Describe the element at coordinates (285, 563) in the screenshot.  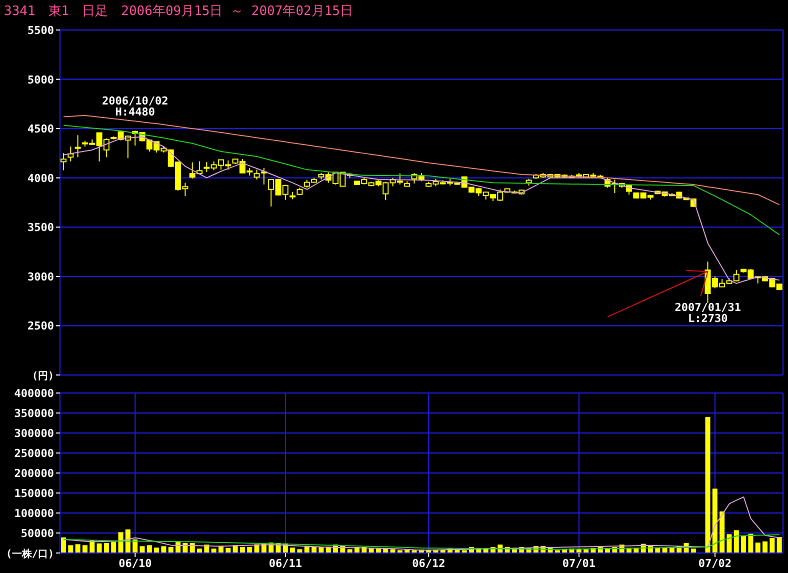
I see `x-tick-label: 06/11` at that location.